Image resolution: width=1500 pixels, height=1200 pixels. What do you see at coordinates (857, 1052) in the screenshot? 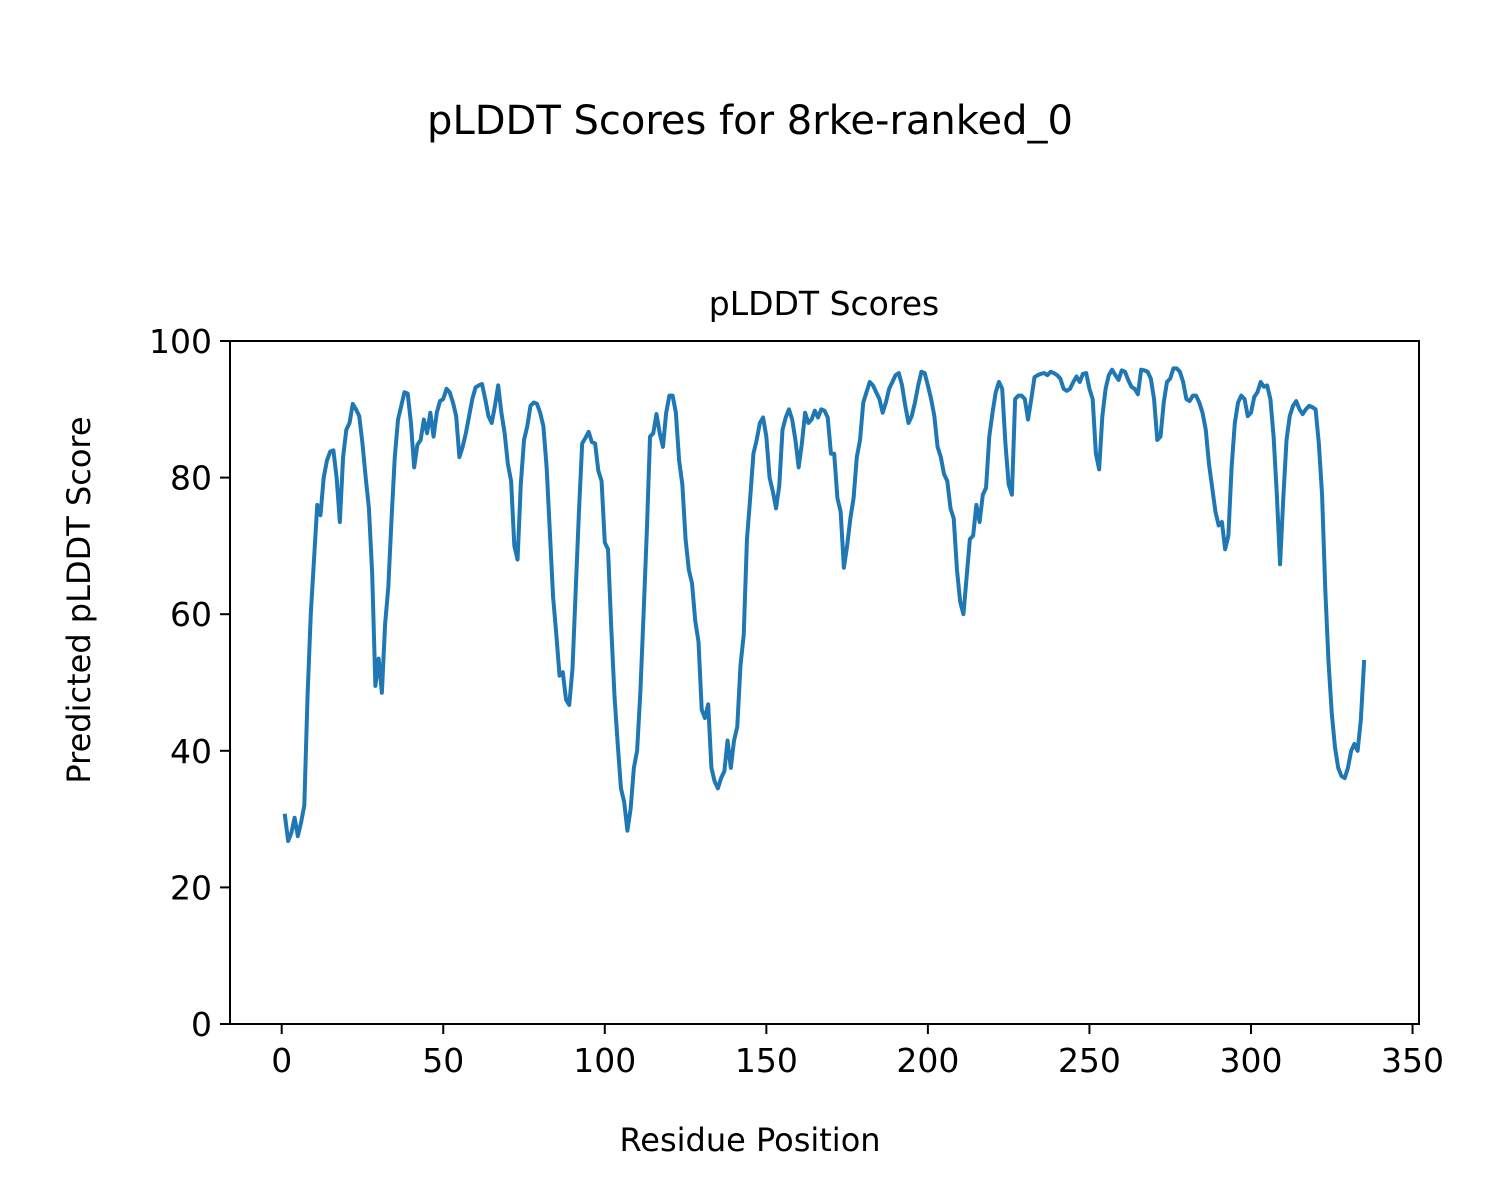
I see `x-axis: 0 50 100 150 200 250 300 350` at bounding box center [857, 1052].